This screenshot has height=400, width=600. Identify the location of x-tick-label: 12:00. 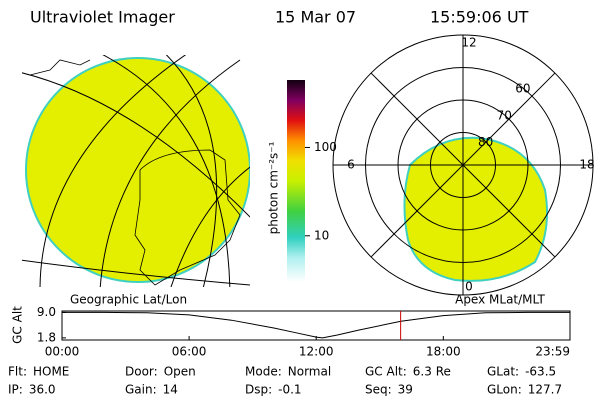
(316, 352).